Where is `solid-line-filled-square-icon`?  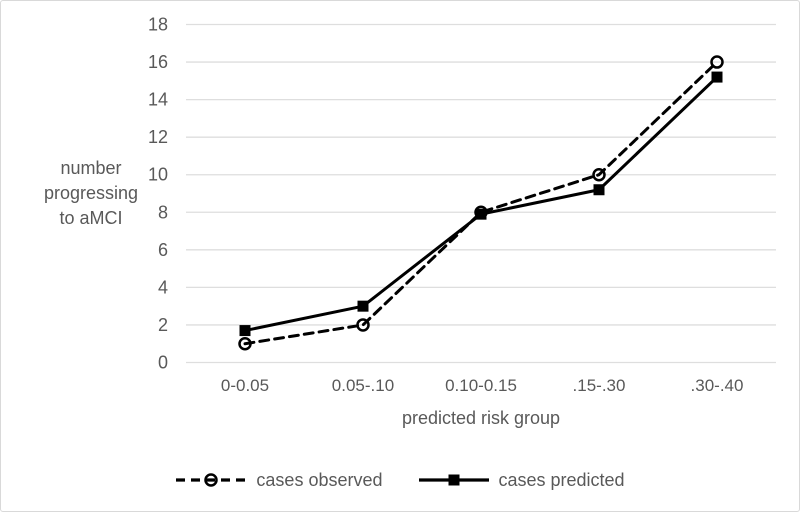 solid-line-filled-square-icon is located at coordinates (453, 480).